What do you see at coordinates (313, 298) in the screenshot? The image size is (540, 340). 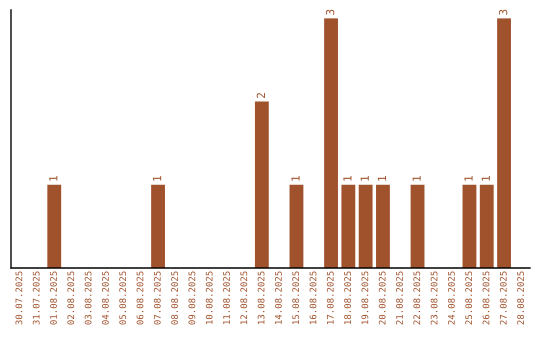 I see `x-tick-label: 16.08.2025` at bounding box center [313, 298].